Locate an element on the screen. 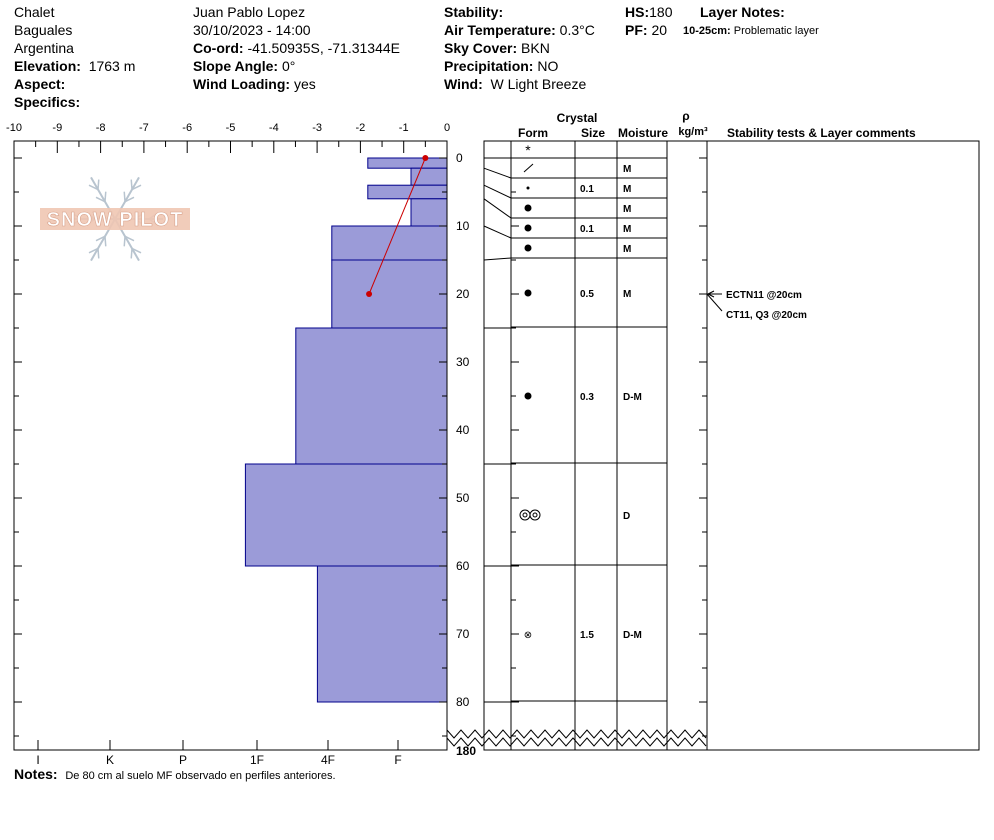  coordinates: Co-ord: -41.50935S, -71.31344E is located at coordinates (296, 48).